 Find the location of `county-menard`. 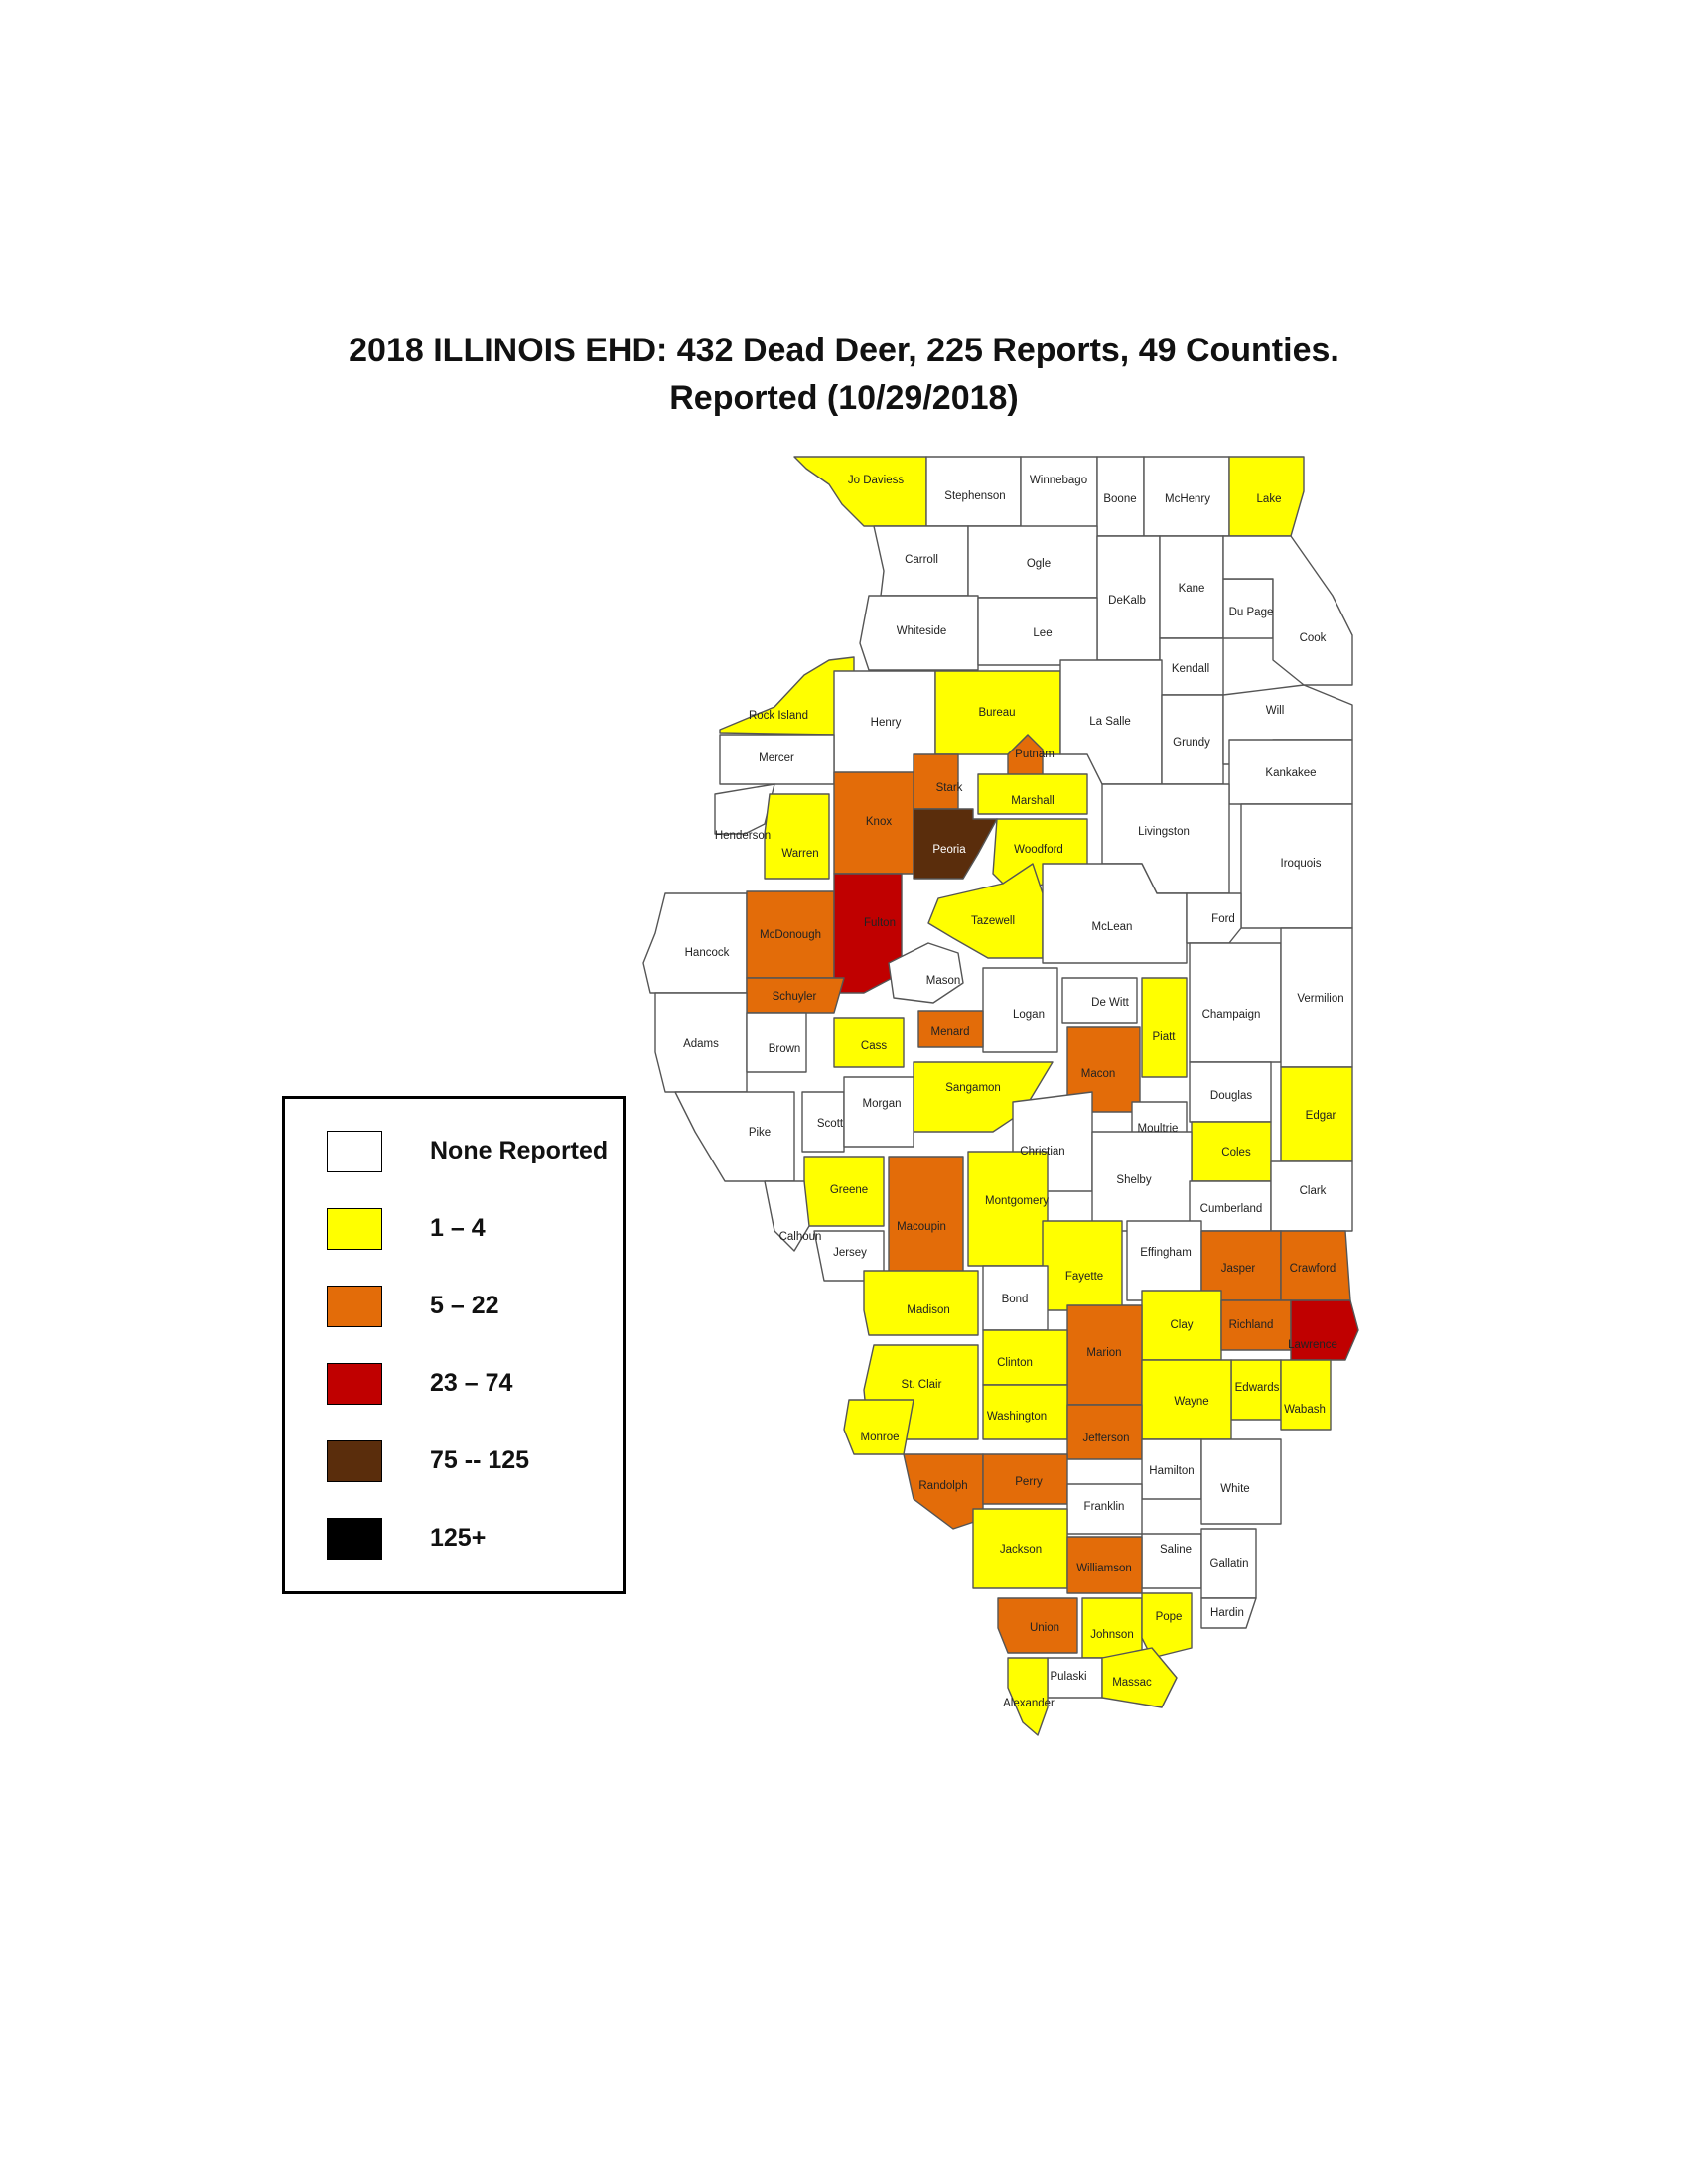

county-menard is located at coordinates (950, 1029).